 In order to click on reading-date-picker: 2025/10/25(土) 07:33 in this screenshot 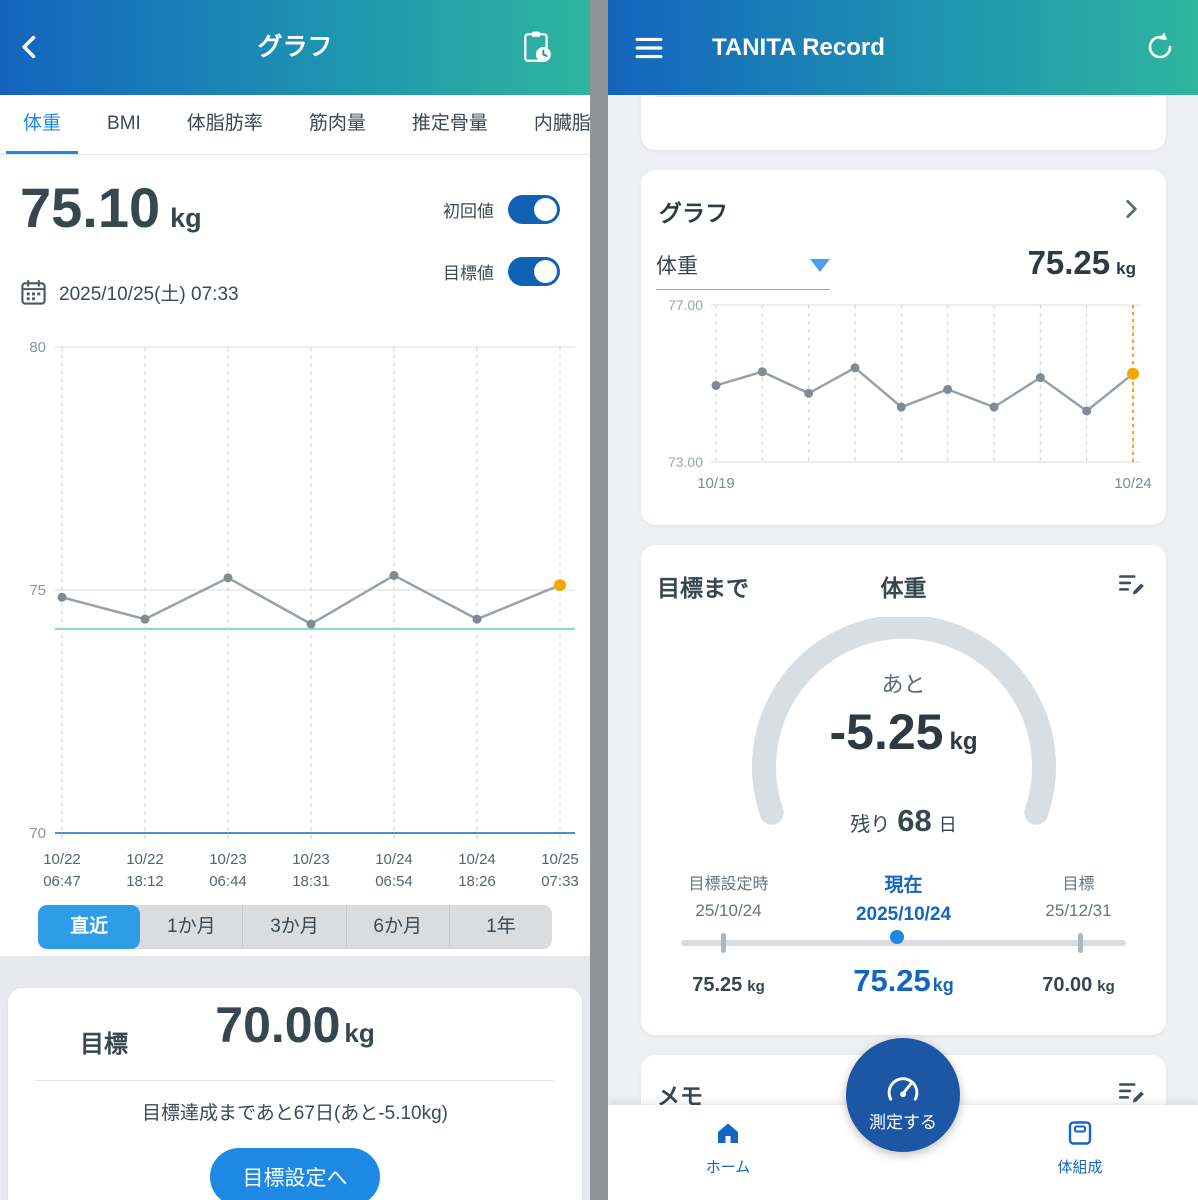, I will do `click(129, 292)`.